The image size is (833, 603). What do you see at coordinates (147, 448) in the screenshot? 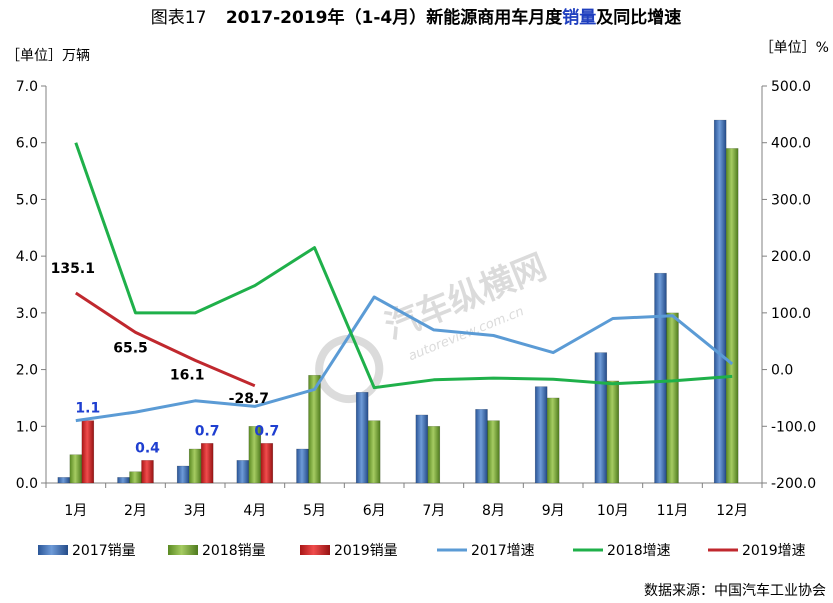
I see `bar-value-label-2019: 0.4` at bounding box center [147, 448].